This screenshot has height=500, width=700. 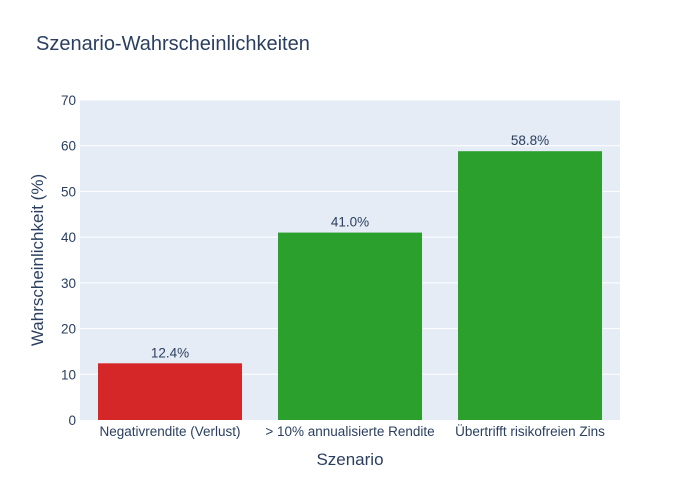 What do you see at coordinates (68, 329) in the screenshot?
I see `y-tick-label: 20` at bounding box center [68, 329].